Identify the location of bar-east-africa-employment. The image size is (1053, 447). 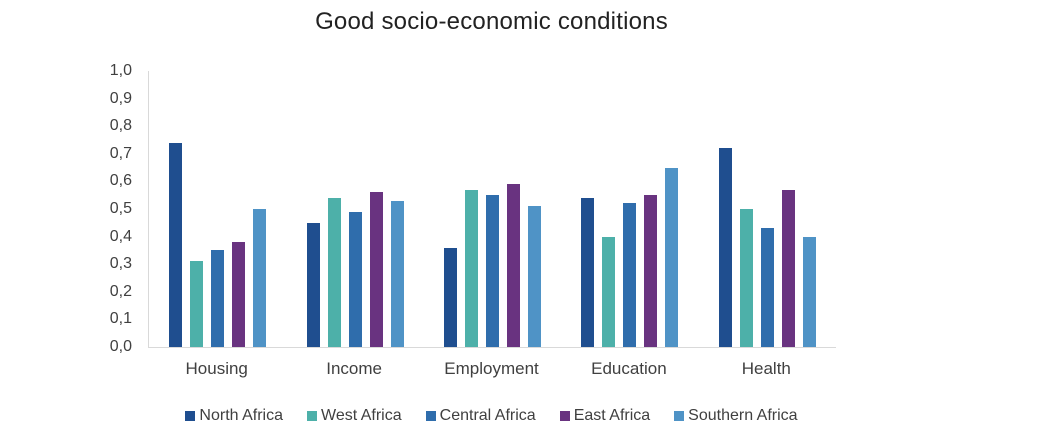
(514, 265).